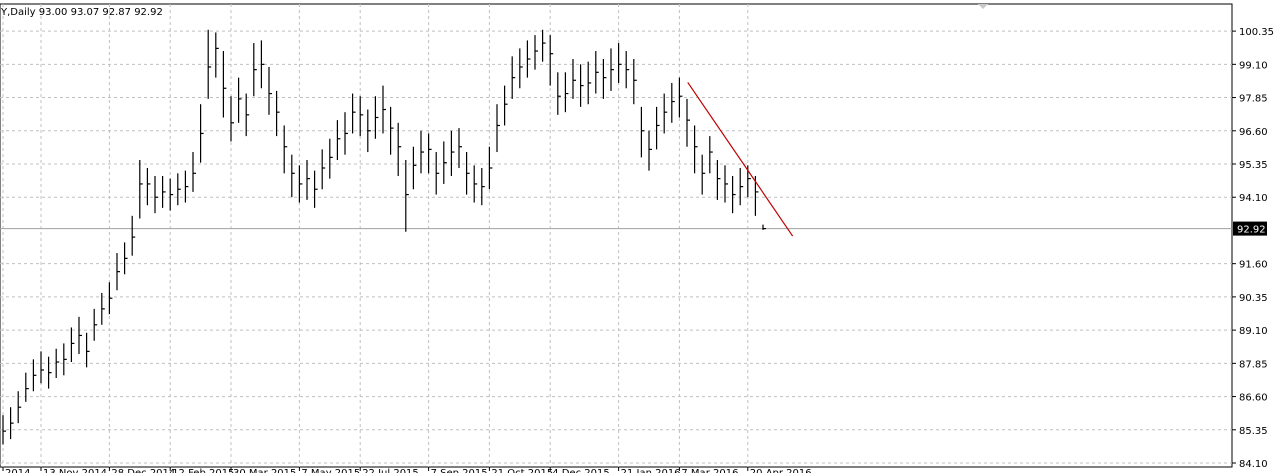 The height and width of the screenshot is (473, 1277). Describe the element at coordinates (459, 470) in the screenshot. I see `x-tick-label: 7 Sep 2015` at that location.